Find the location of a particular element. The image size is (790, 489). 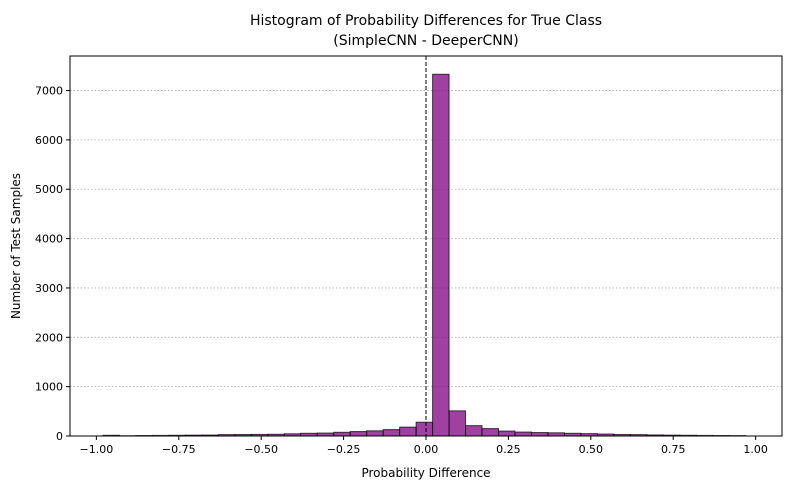

y-axis-label: Number of Test Samples is located at coordinates (16, 246).